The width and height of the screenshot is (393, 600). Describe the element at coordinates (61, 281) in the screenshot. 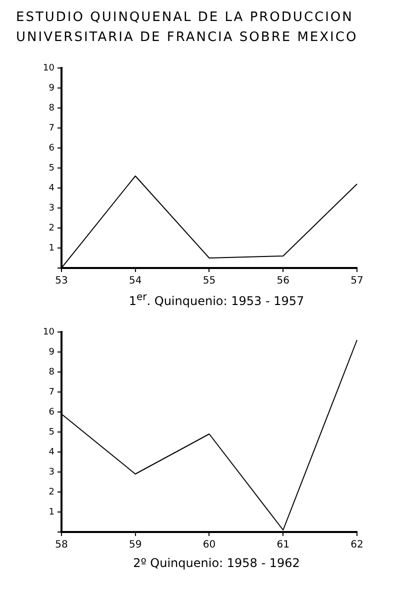

I see `x-tick-label: 53` at that location.